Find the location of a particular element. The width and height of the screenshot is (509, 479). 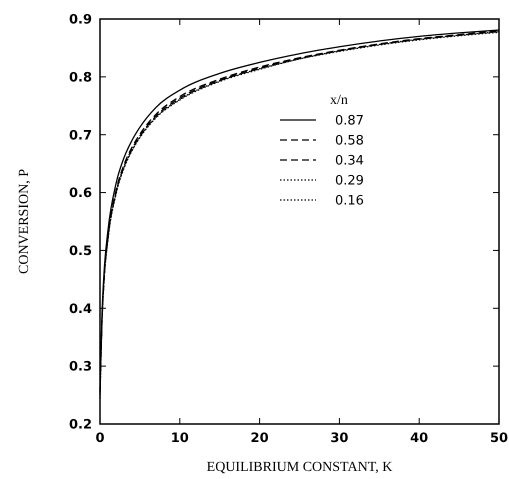

y-tick-label: 0.6 is located at coordinates (80, 194).